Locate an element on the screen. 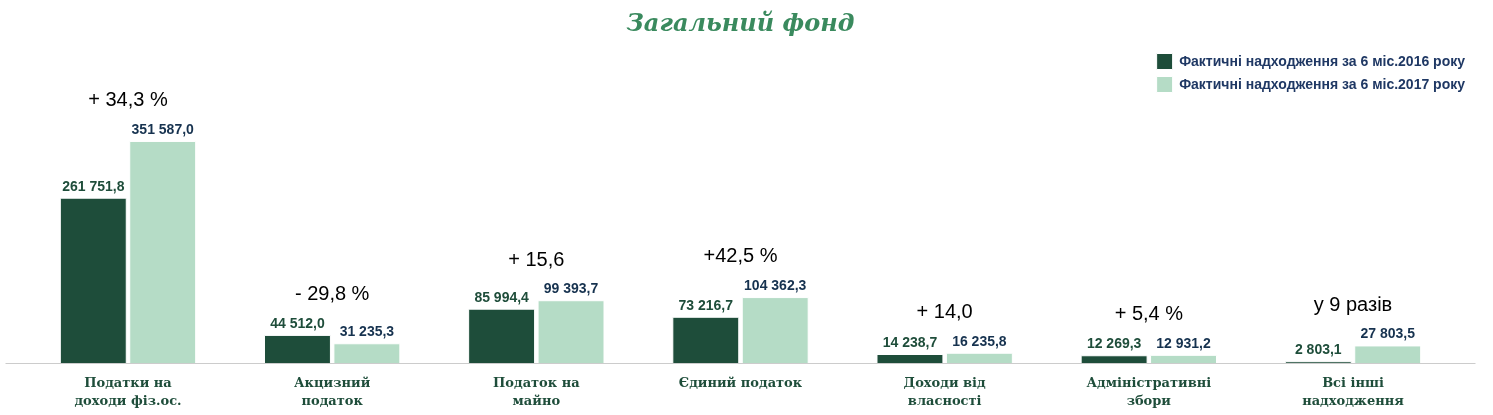 The width and height of the screenshot is (1493, 415). text: + 34,3 % is located at coordinates (128, 99).